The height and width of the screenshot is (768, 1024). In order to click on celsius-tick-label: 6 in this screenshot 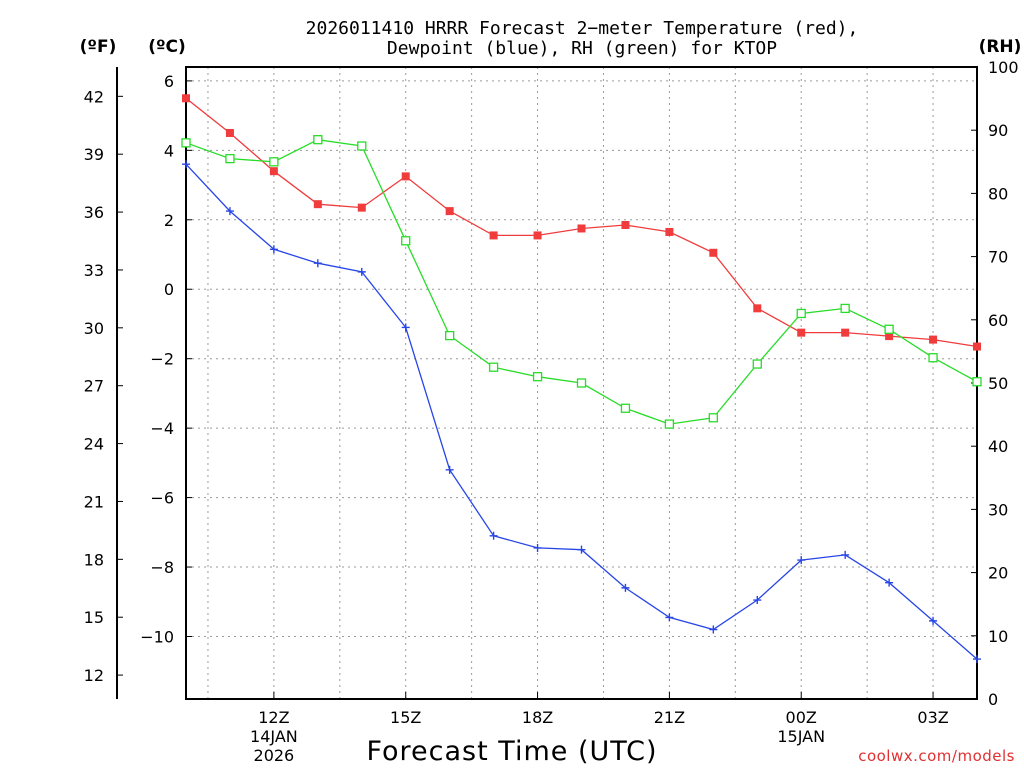, I will do `click(169, 81)`.